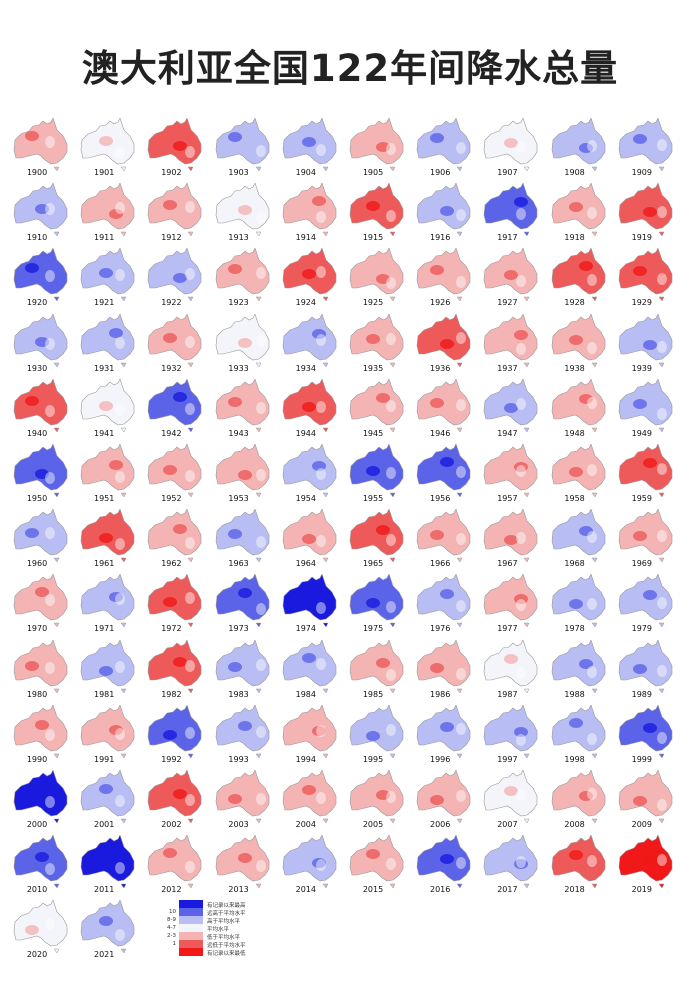 The width and height of the screenshot is (700, 993). I want to click on map-1952: 1952, so click(175, 476).